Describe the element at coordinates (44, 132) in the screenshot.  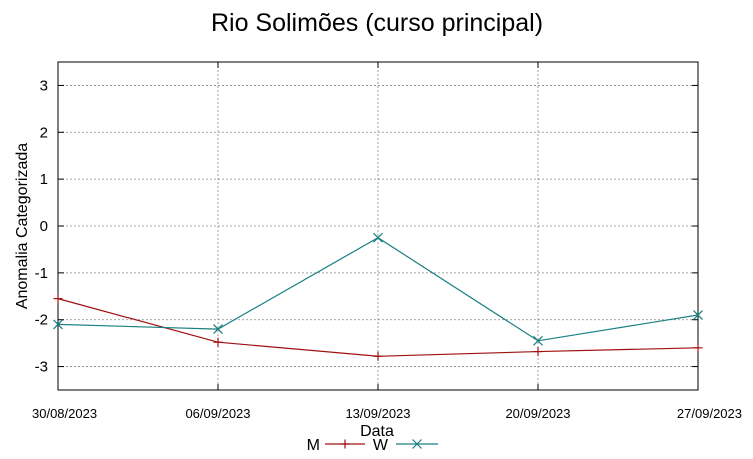
I see `y-tick-label: 2` at that location.